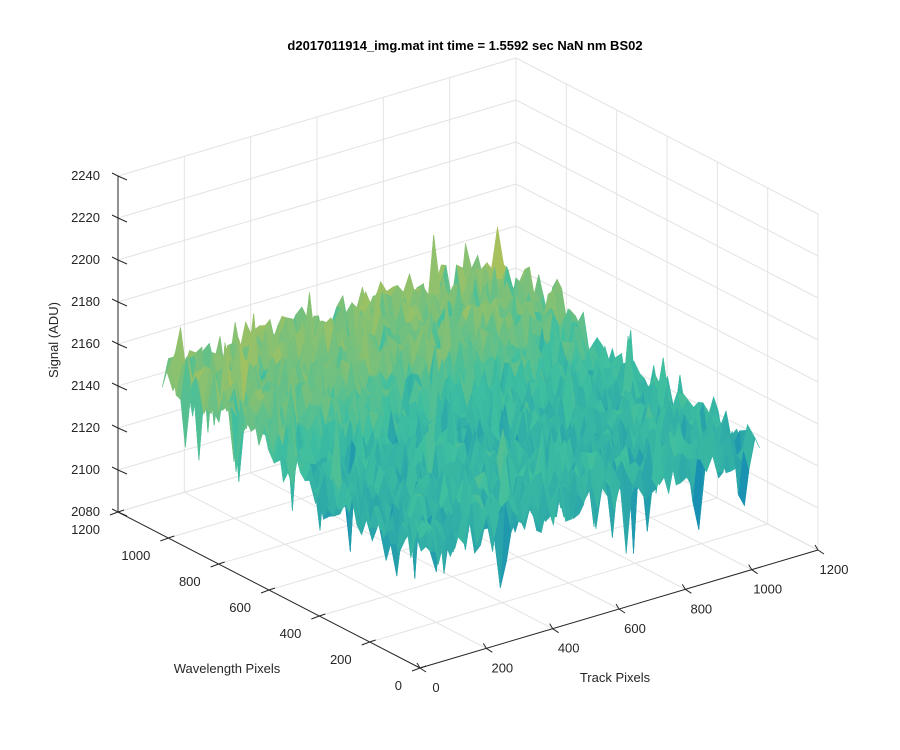 This screenshot has width=900, height=750. What do you see at coordinates (635, 628) in the screenshot?
I see `x-tick-label: 600` at bounding box center [635, 628].